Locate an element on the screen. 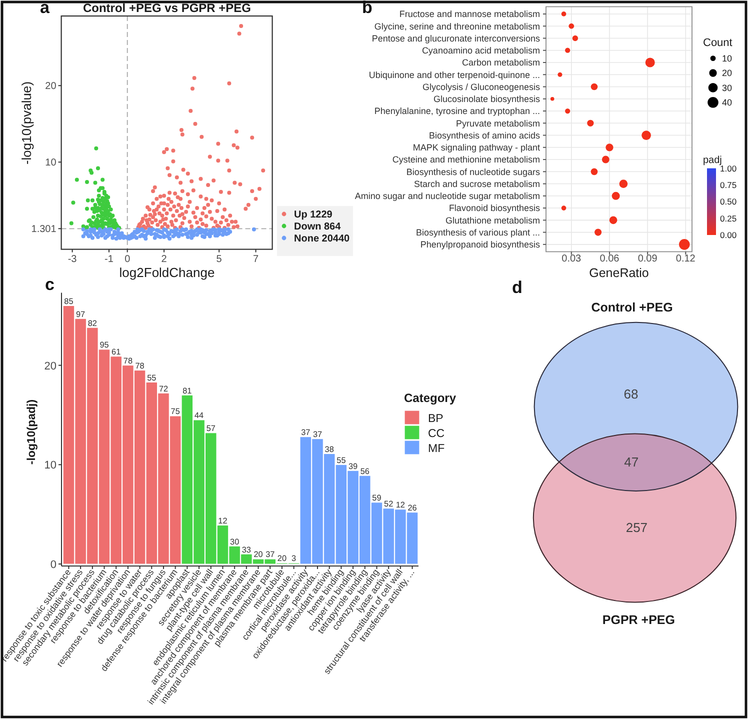 The width and height of the screenshot is (750, 720). legend-label: 40 is located at coordinates (727, 103).